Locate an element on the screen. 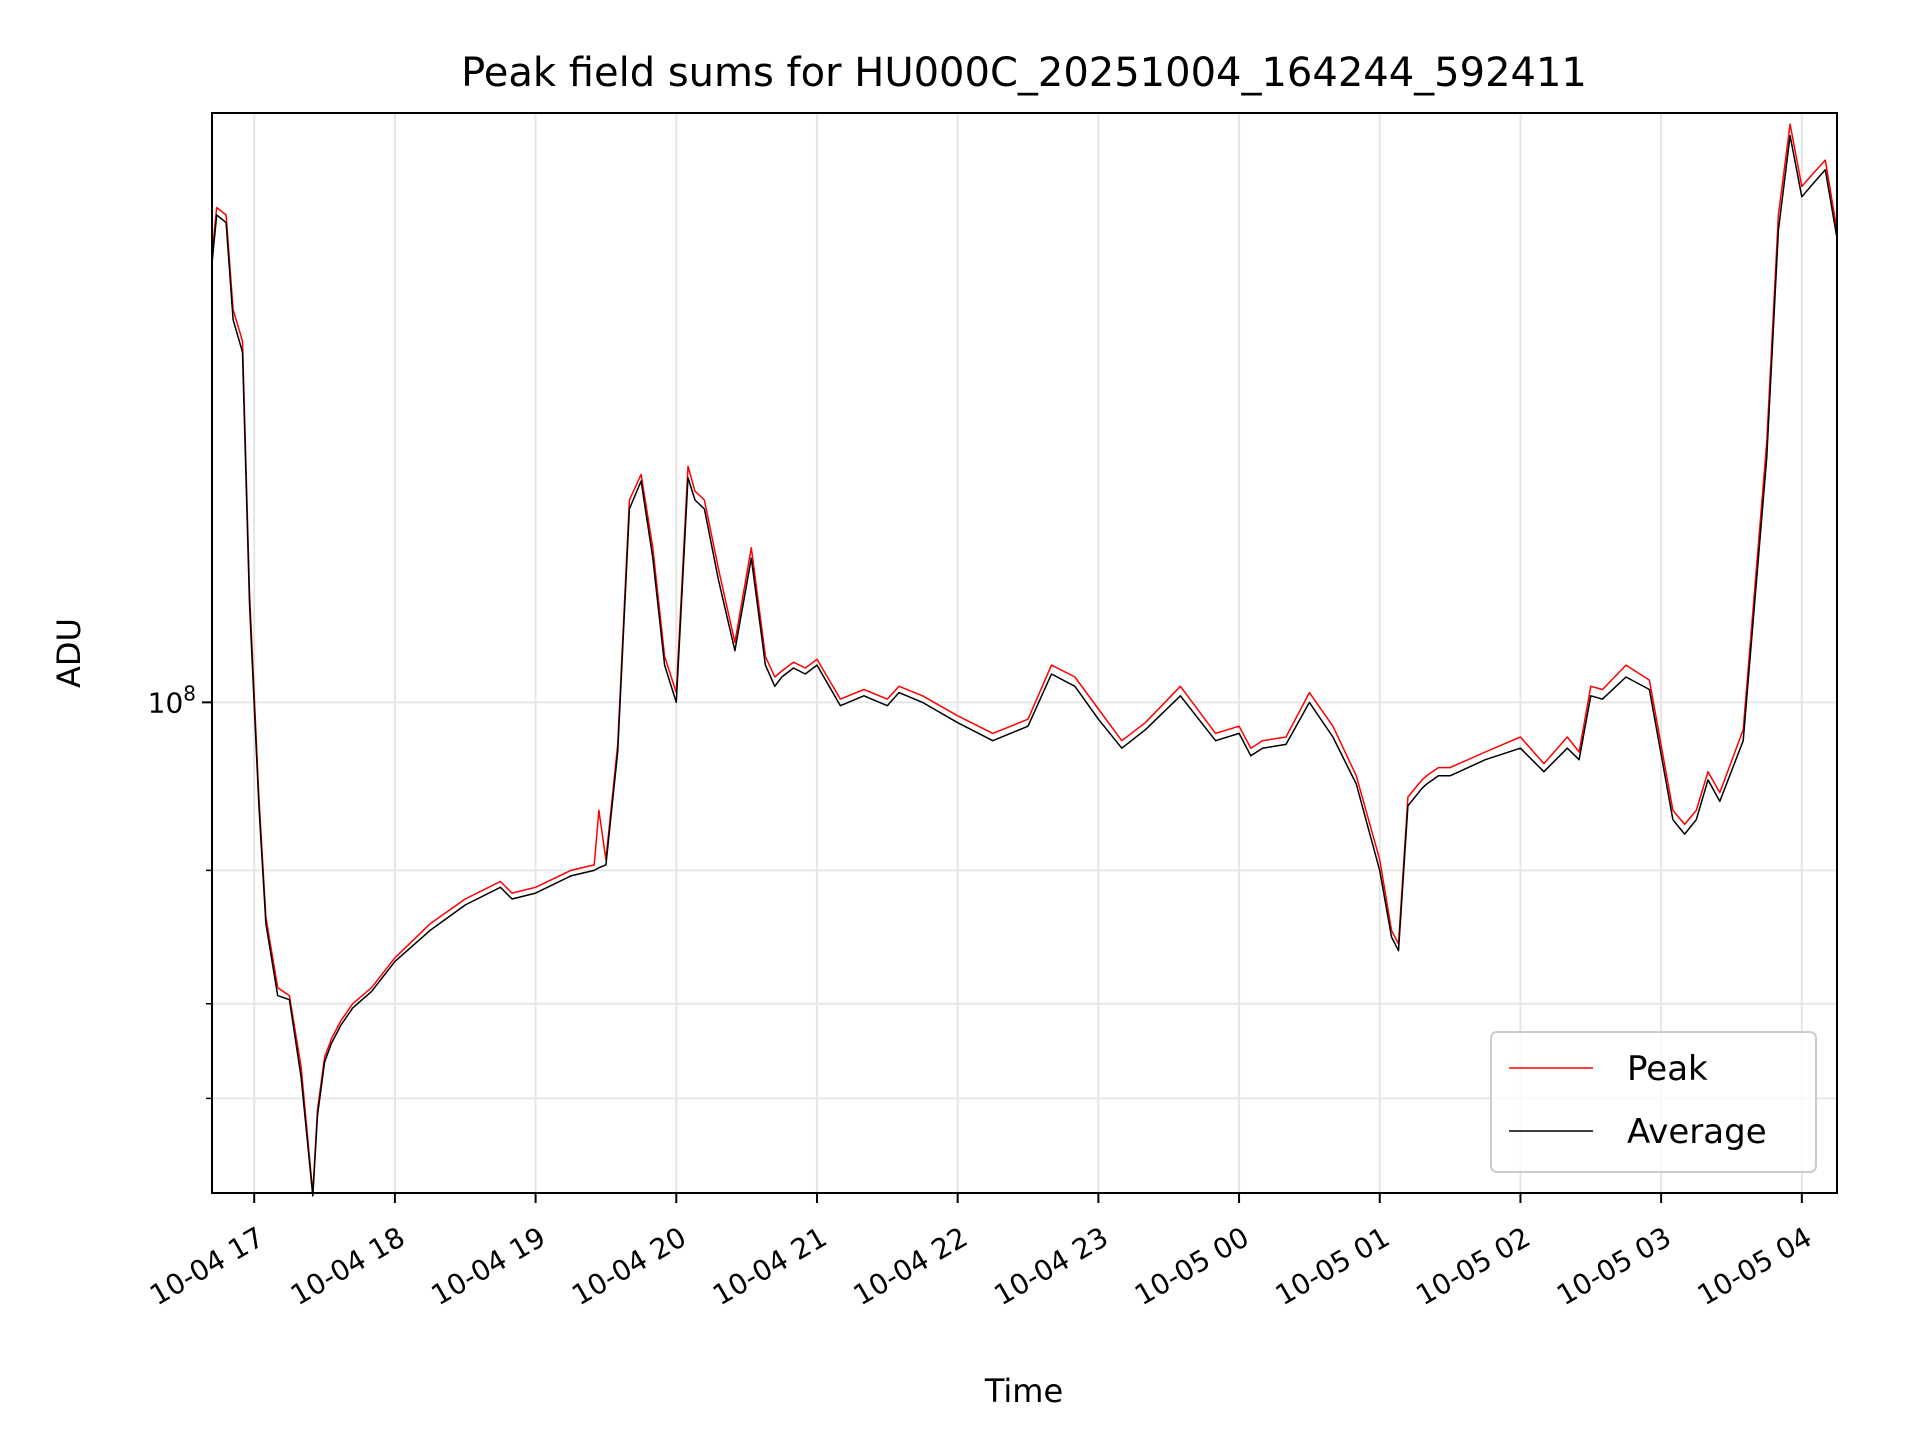 The width and height of the screenshot is (1920, 1440). legend-label-average: Average is located at coordinates (1697, 1132).